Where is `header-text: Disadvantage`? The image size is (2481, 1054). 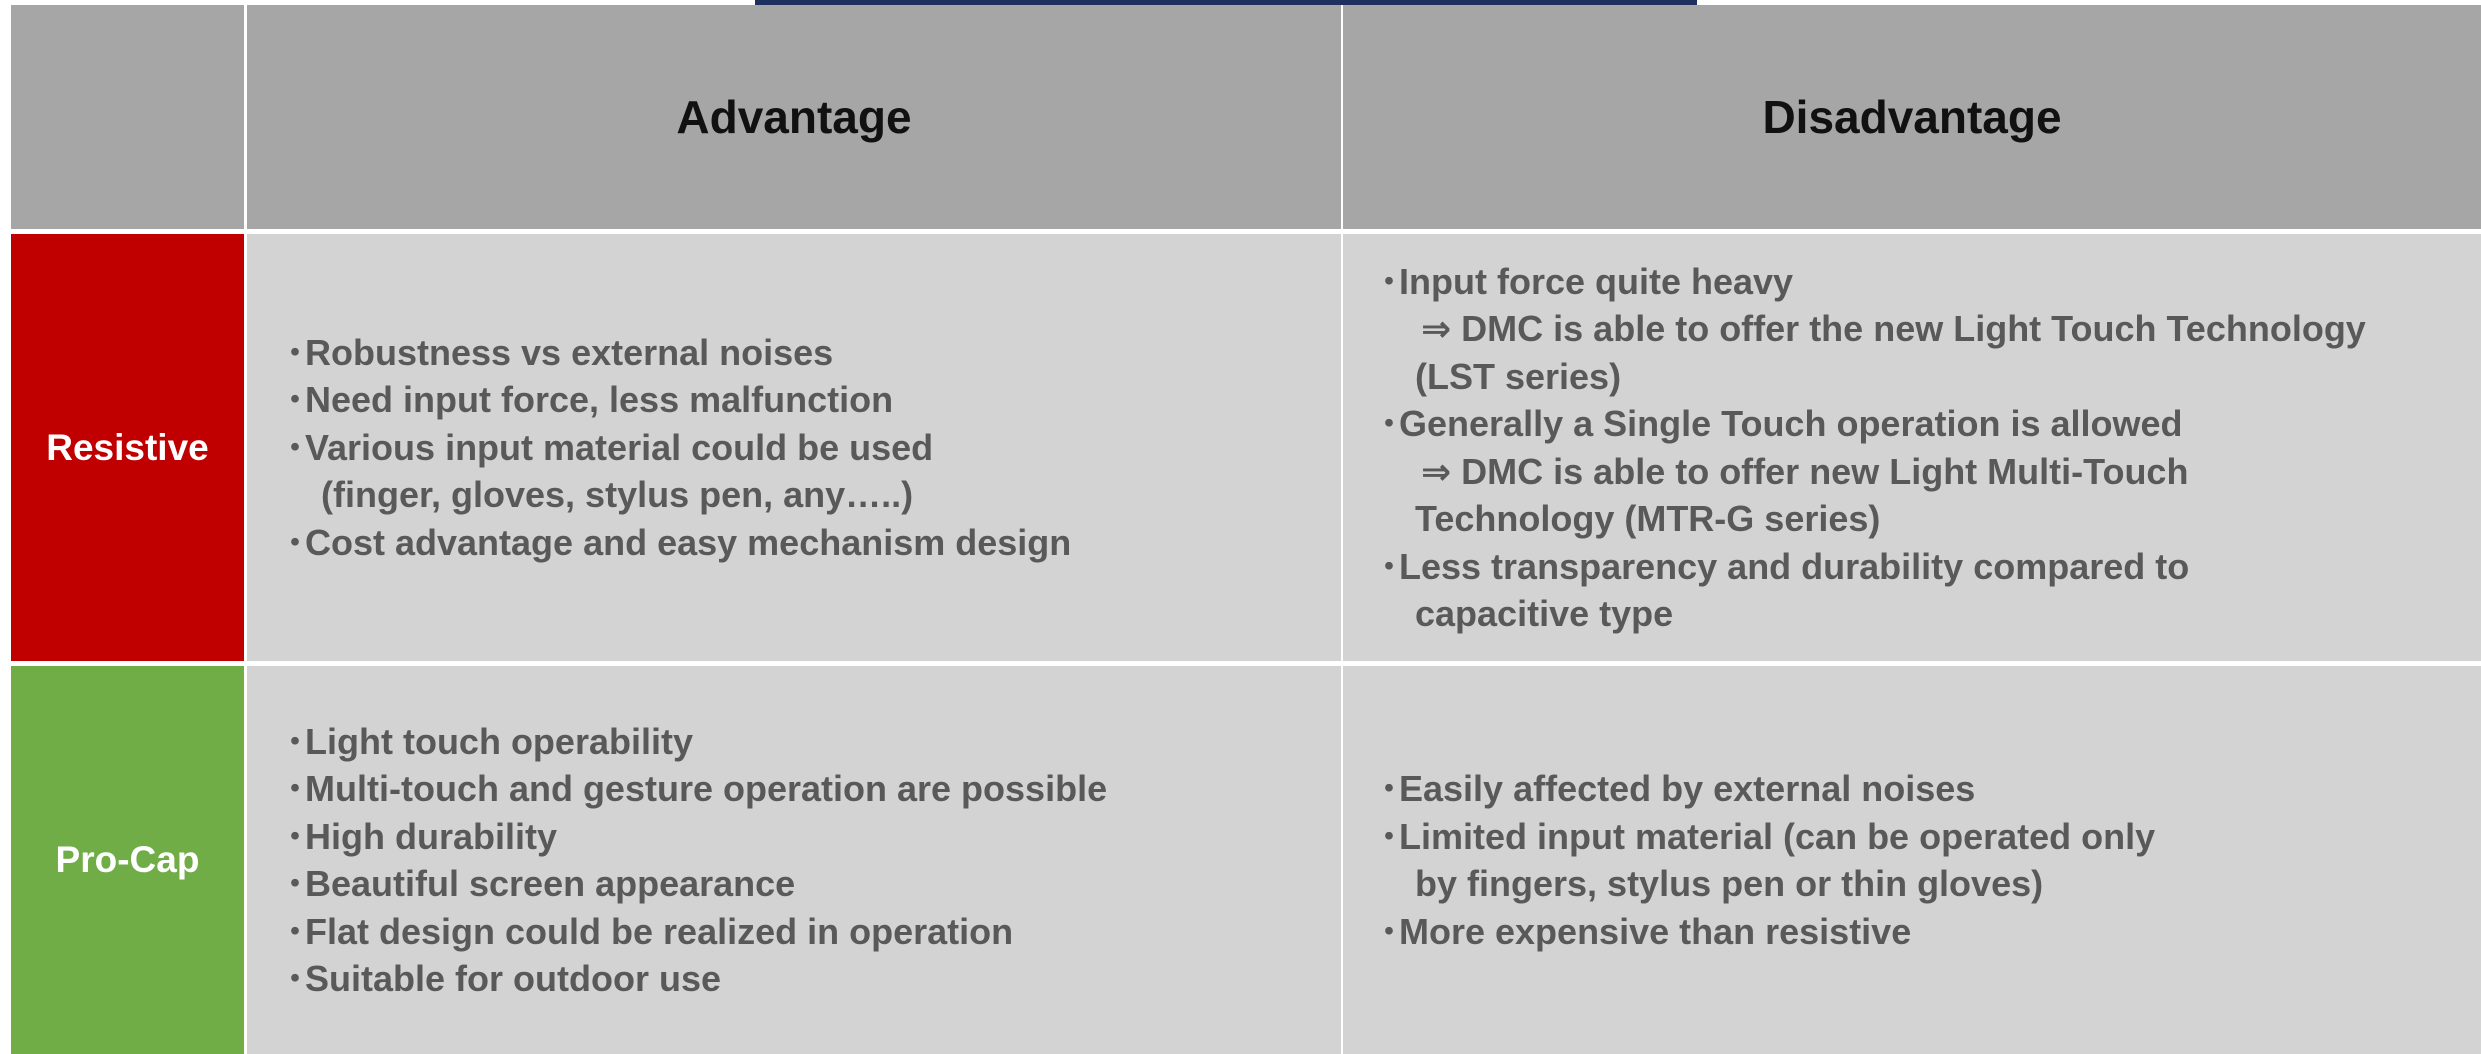 header-text: Disadvantage is located at coordinates (1912, 117).